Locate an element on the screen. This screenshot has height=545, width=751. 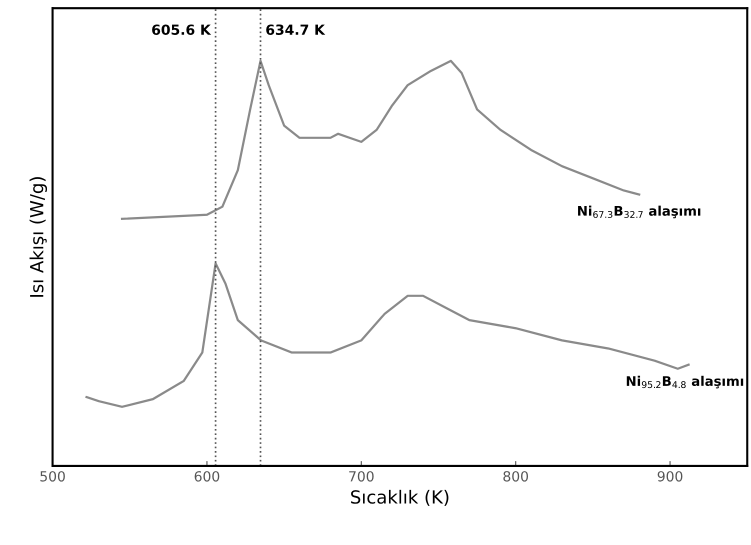
x-tick-label: 500 is located at coordinates (52, 476).